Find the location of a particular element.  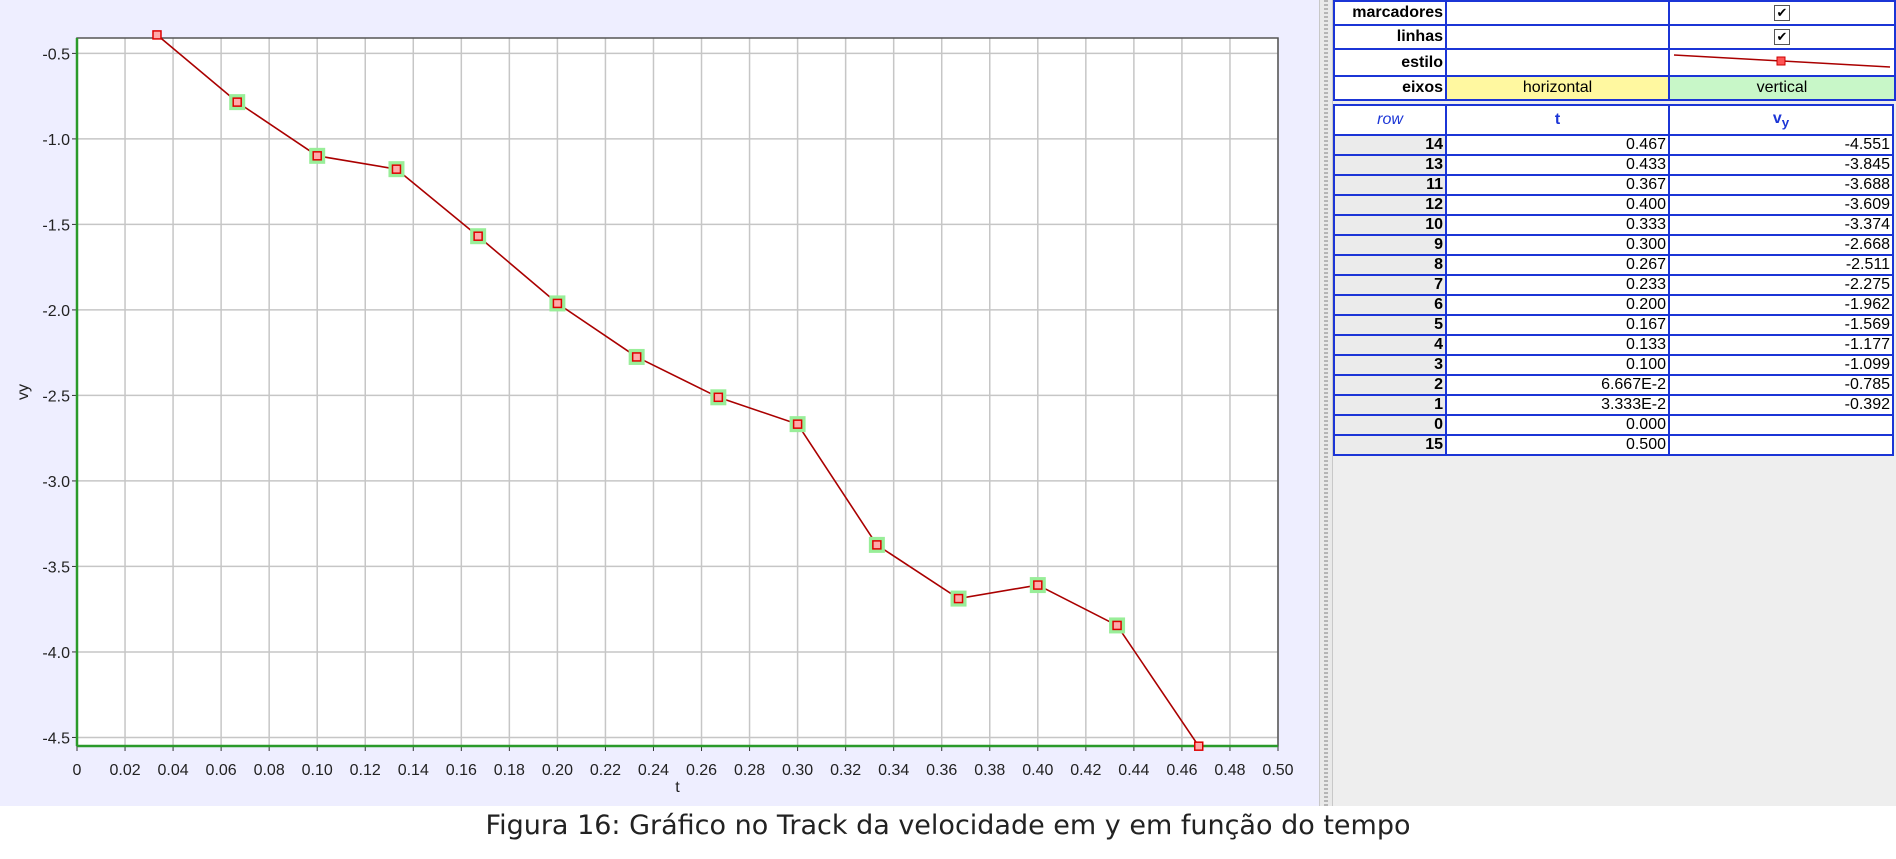

vy-value-cell: -1.962 is located at coordinates (1781, 305).